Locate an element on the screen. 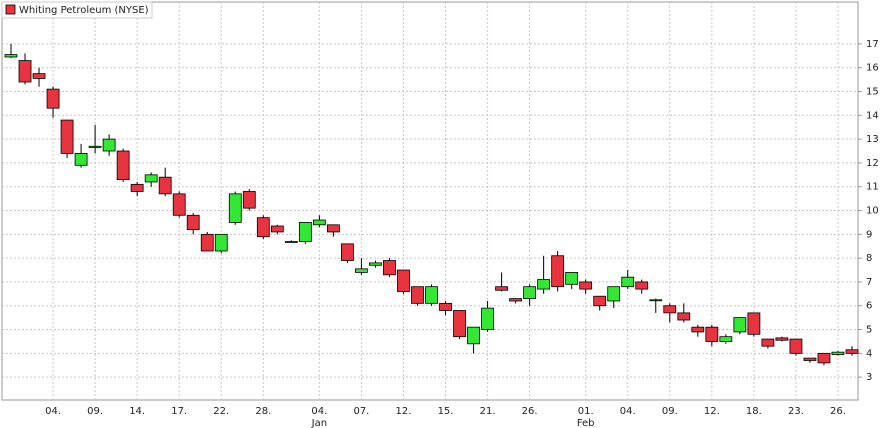 The image size is (883, 428). legend-swatch is located at coordinates (10, 9).